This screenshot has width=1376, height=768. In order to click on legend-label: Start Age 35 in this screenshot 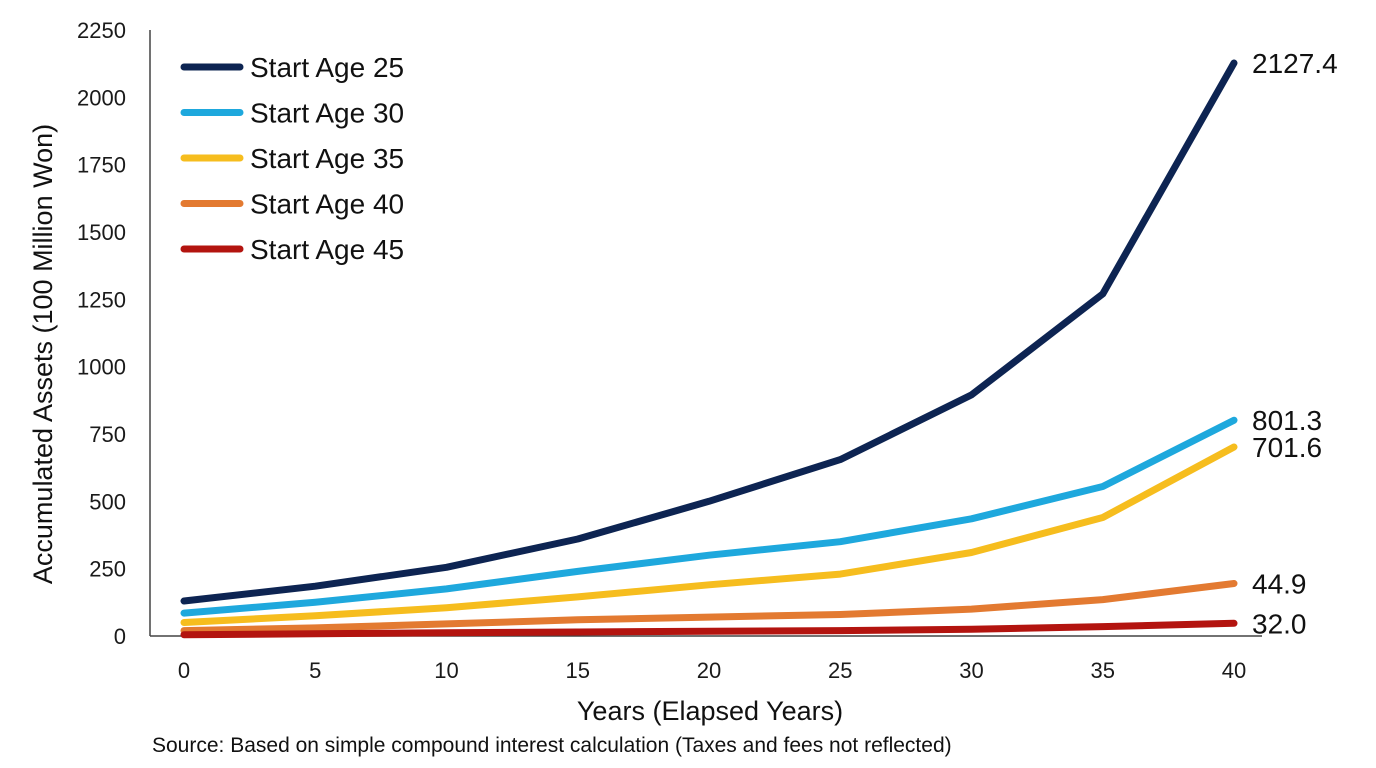, I will do `click(327, 158)`.